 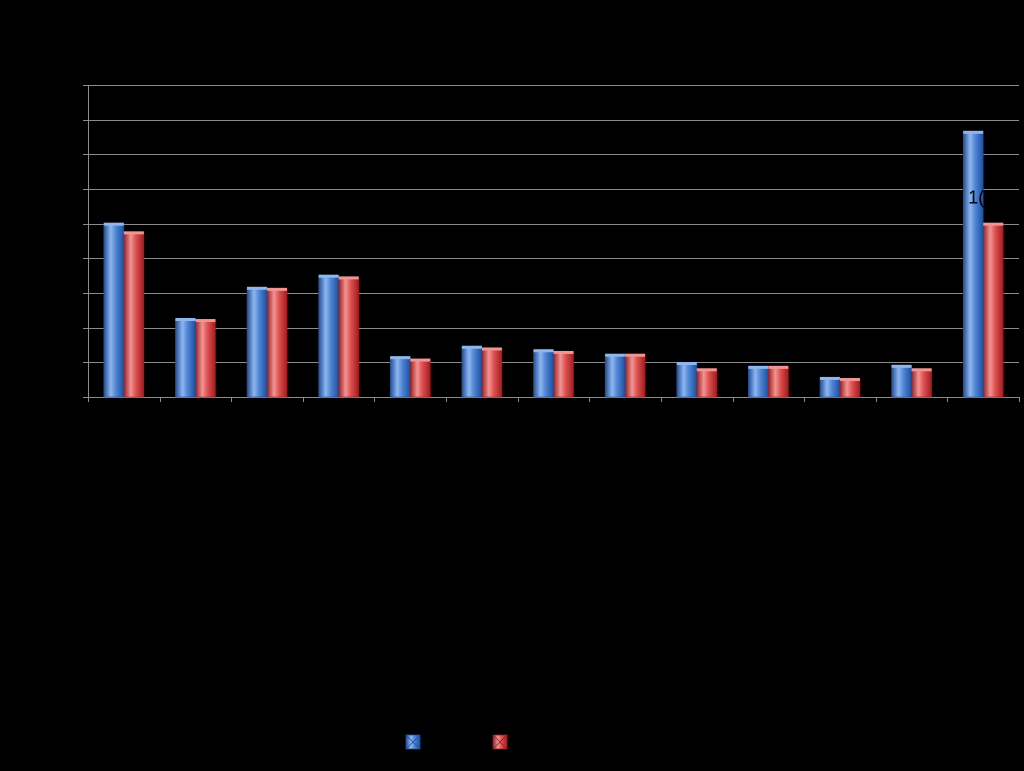 I want to click on data-label: 1(, so click(x=976, y=197).